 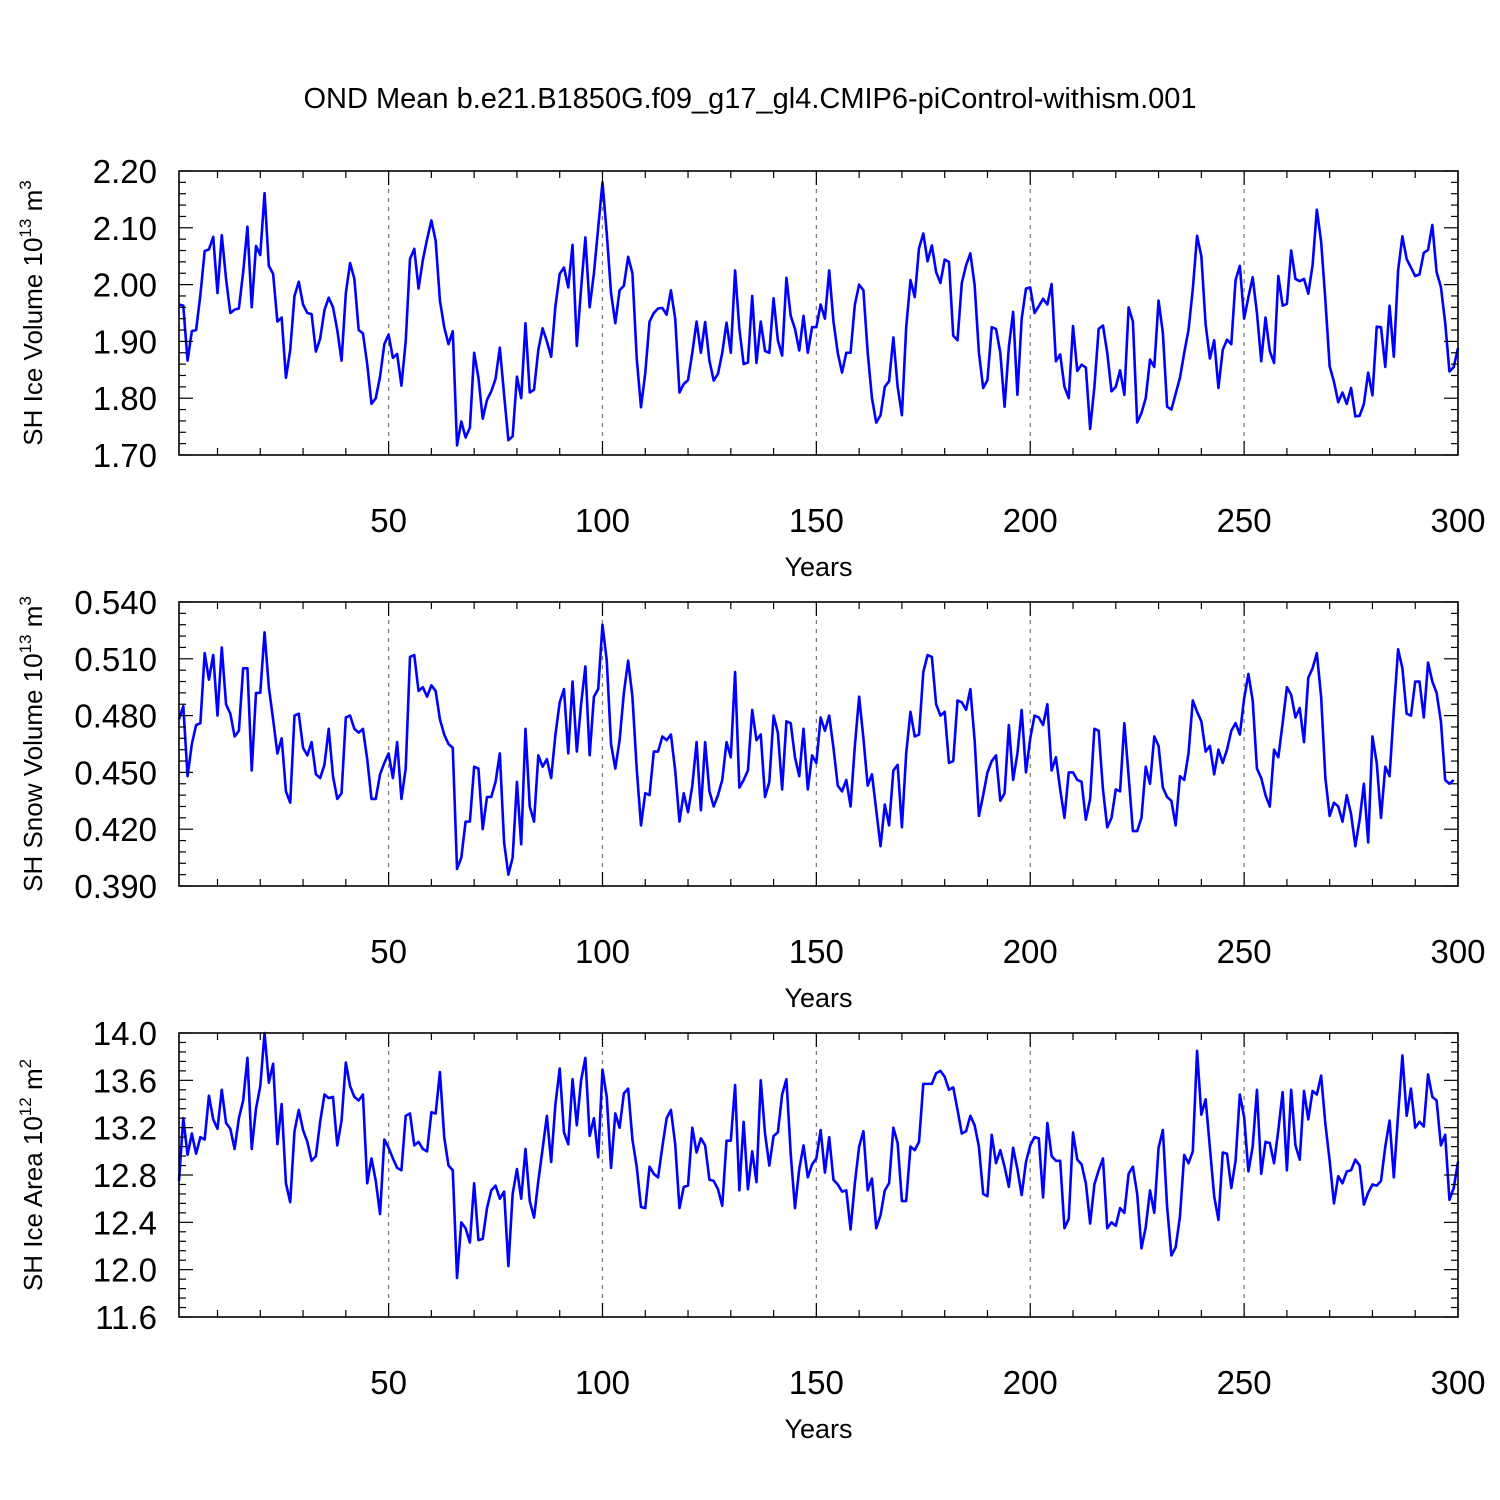 I want to click on y-axis-label: SH Ice Volume 1013 m3, so click(x=32, y=312).